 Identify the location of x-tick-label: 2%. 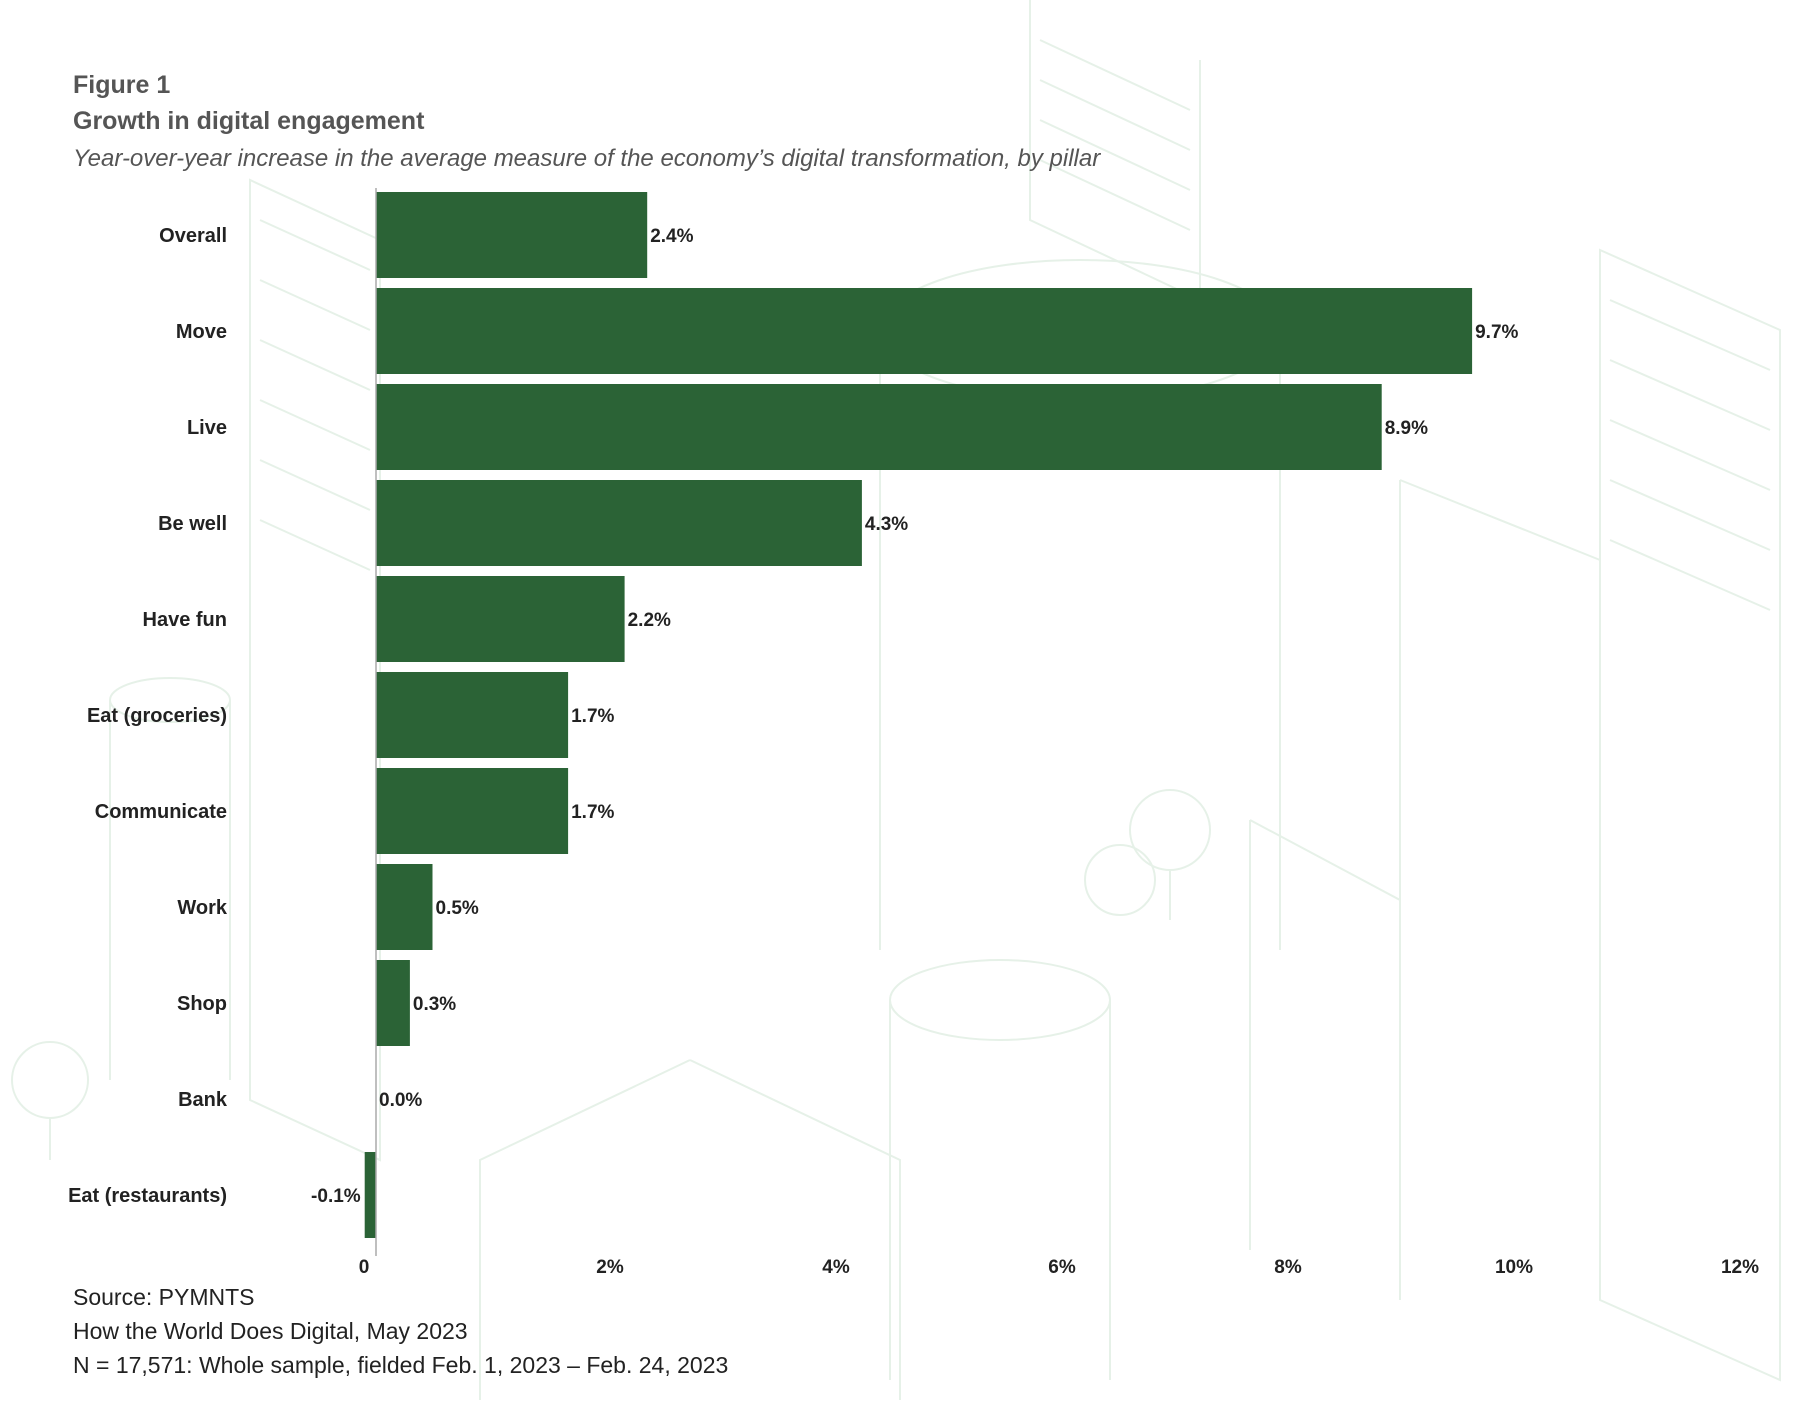
(610, 1267).